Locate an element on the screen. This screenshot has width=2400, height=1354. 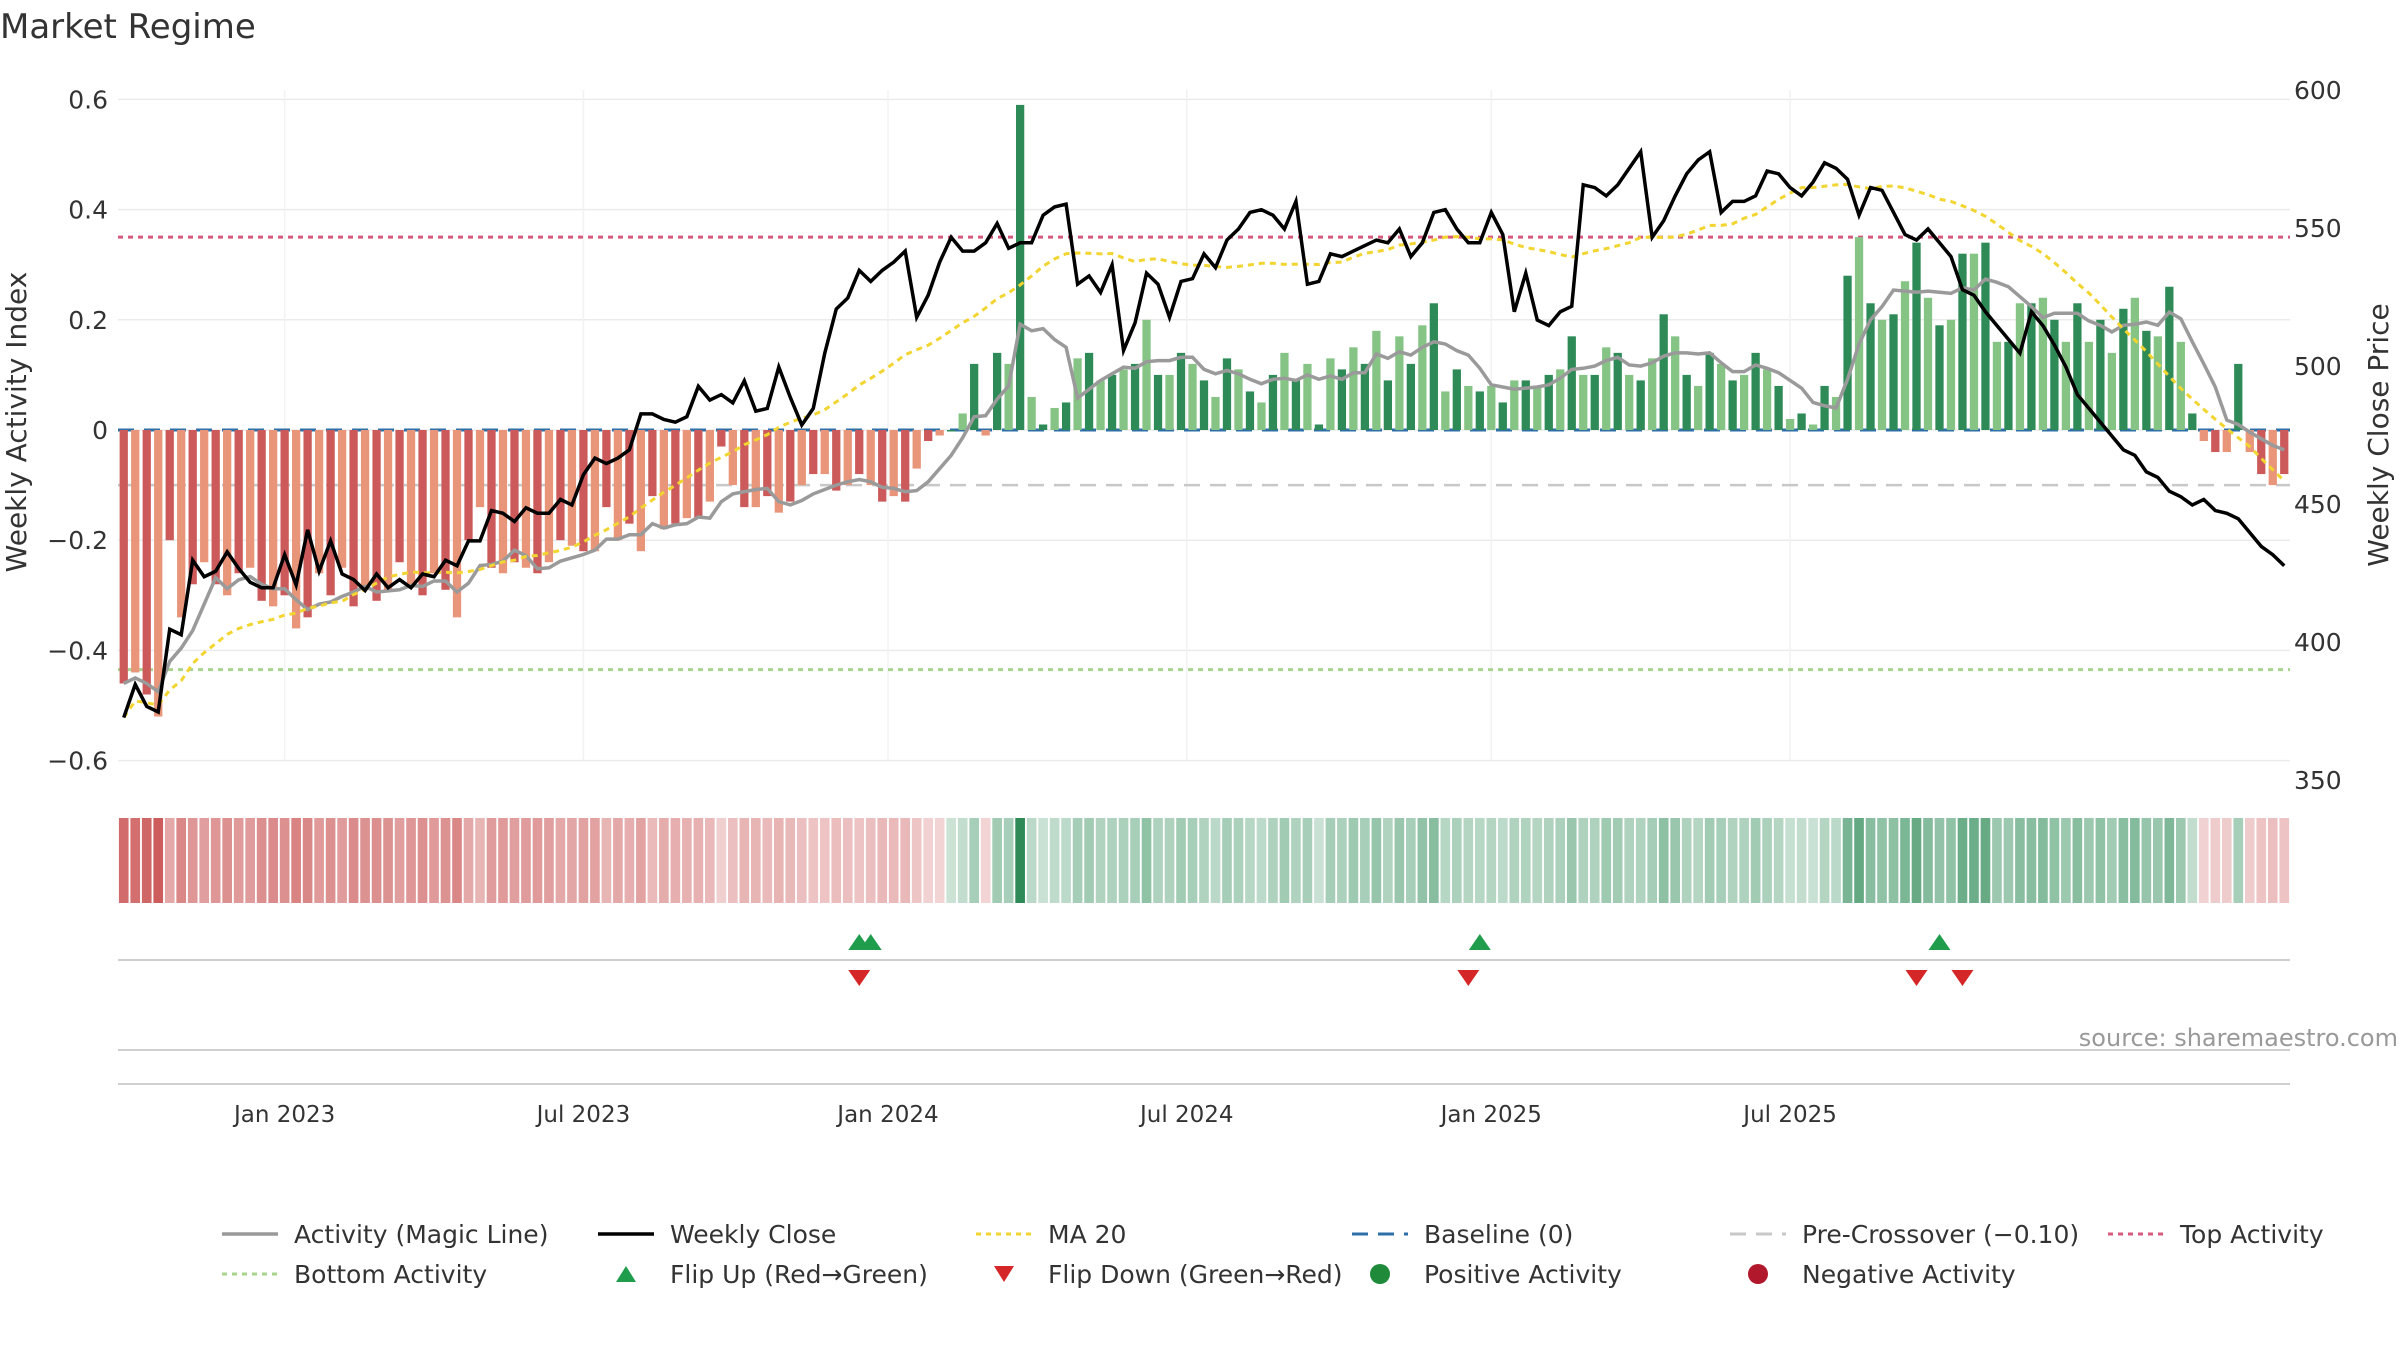
legend-label: Negative Activity is located at coordinates (1909, 1274).